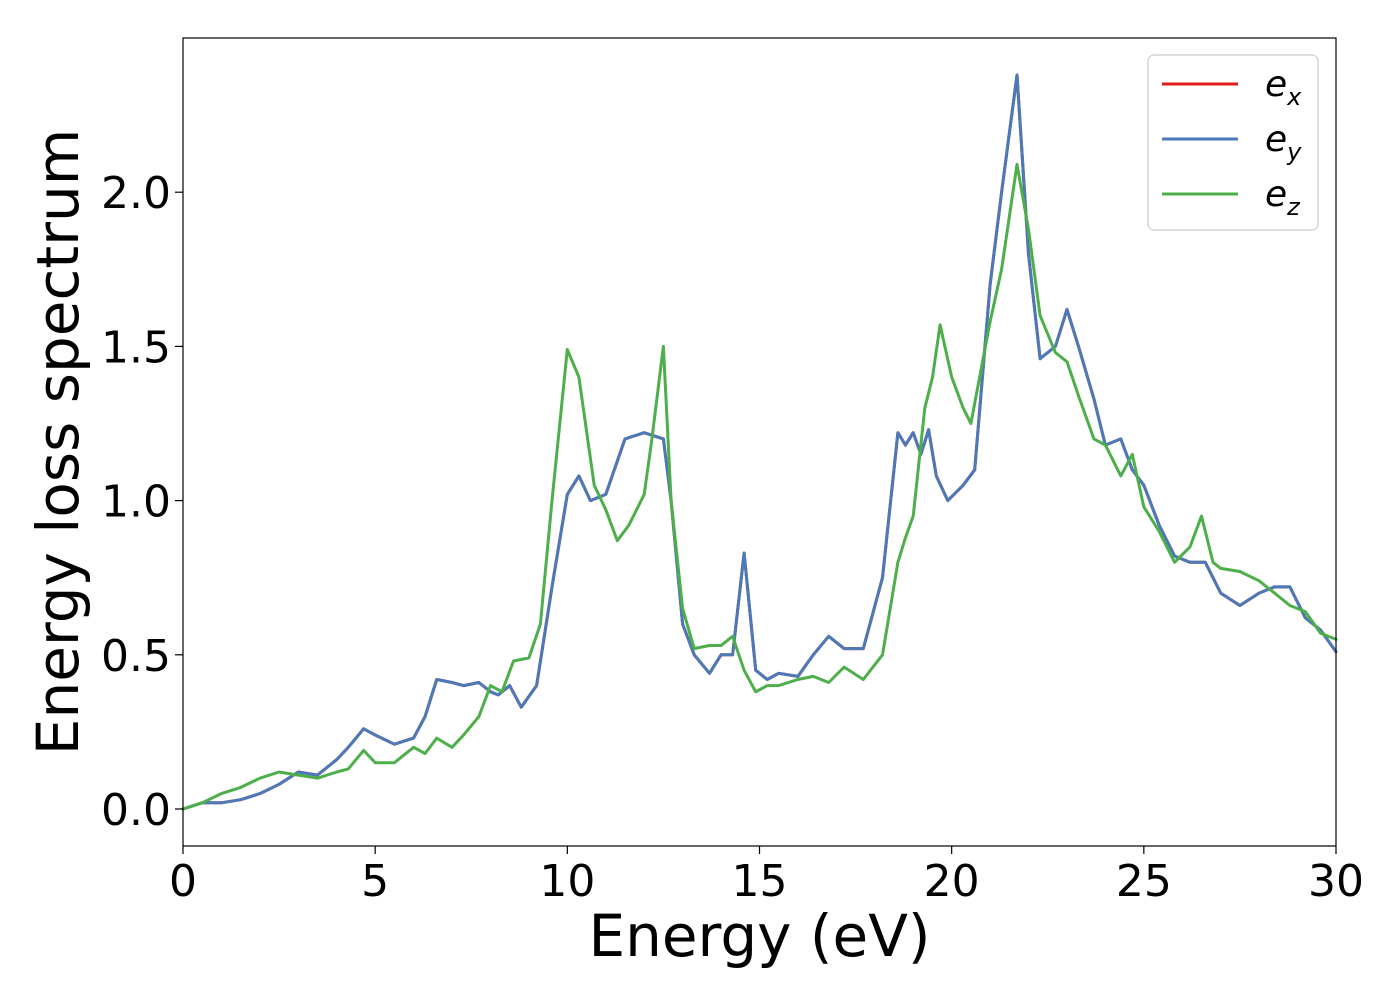 This screenshot has width=1400, height=1000. I want to click on y-axis-ticks: 0.0 0.5 1.0 1.5 2.0, so click(142, 502).